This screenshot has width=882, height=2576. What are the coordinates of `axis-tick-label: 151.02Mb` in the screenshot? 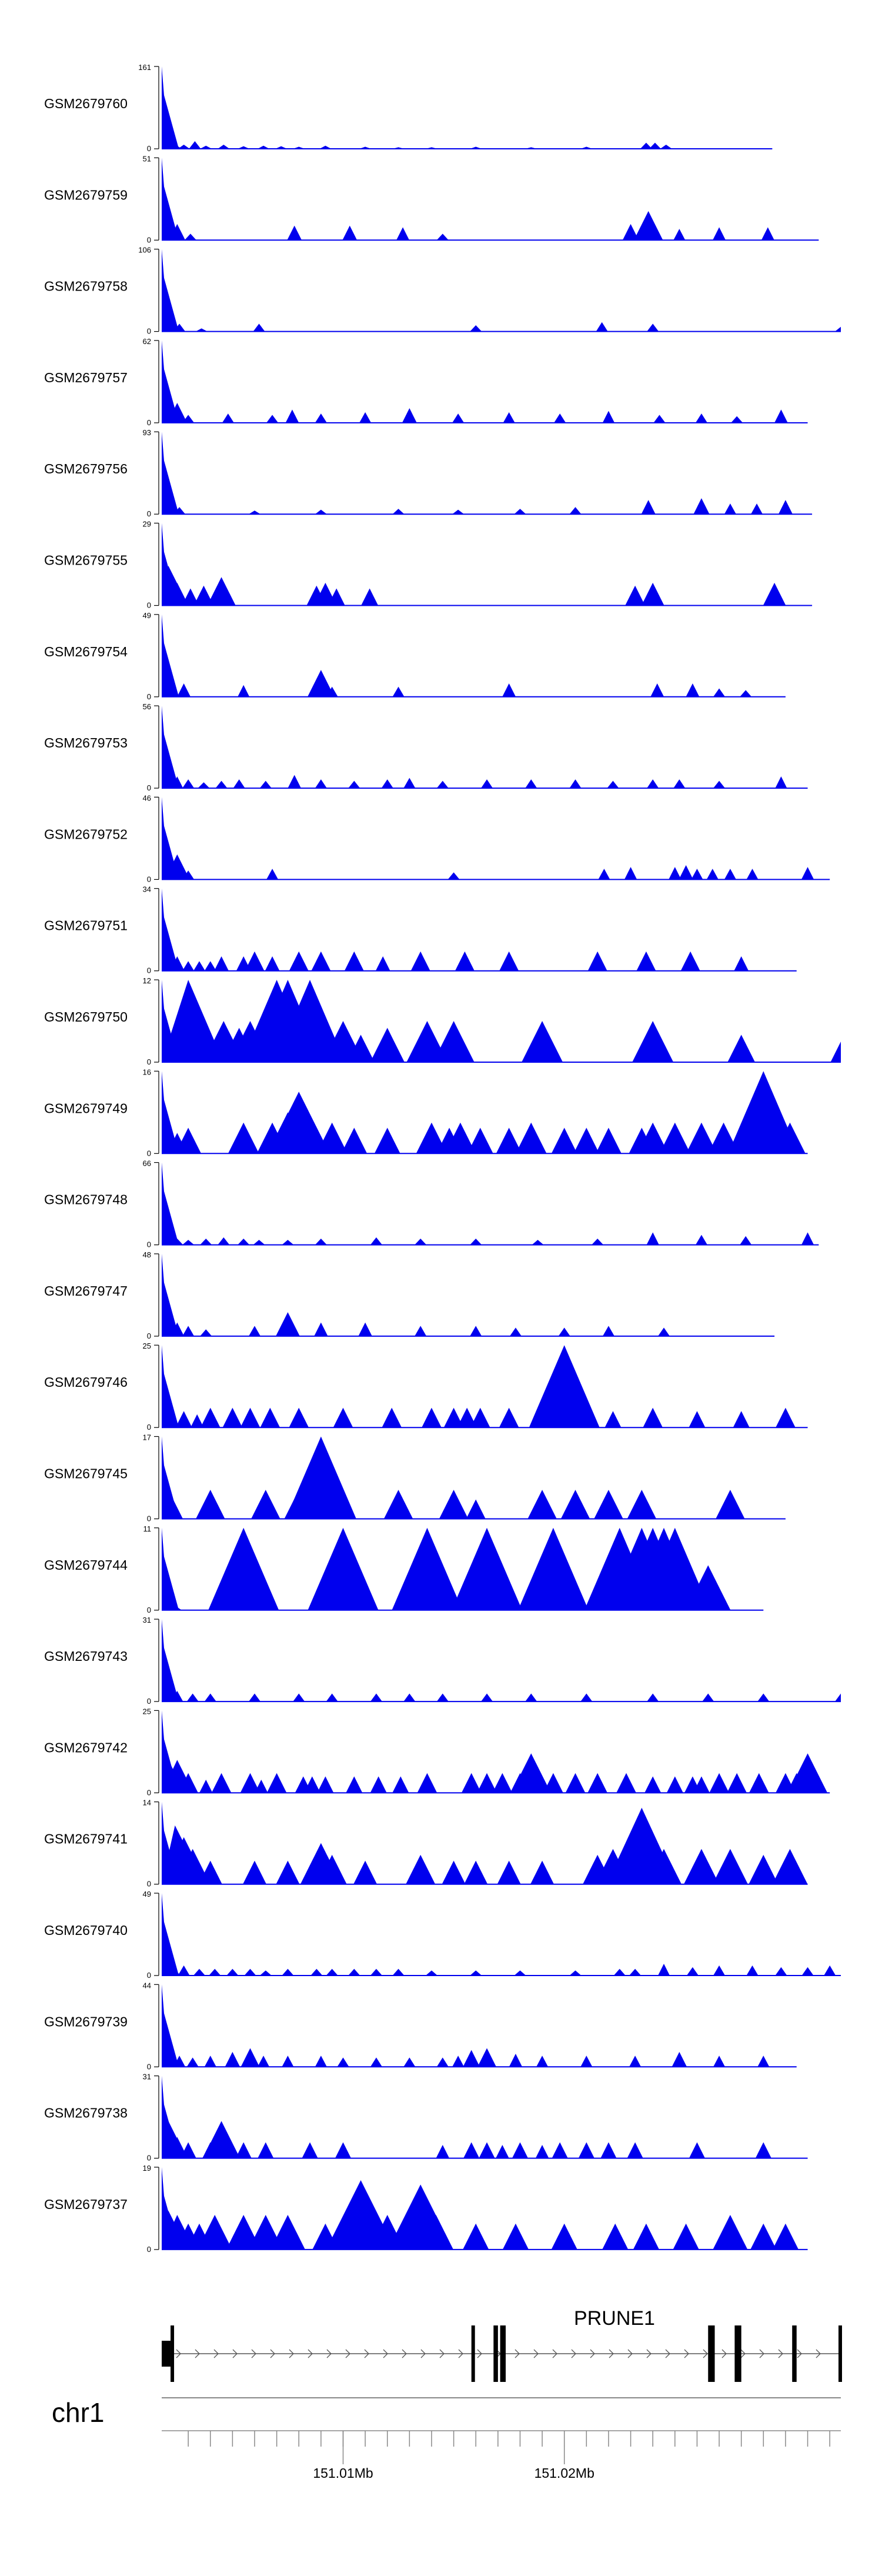 It's located at (564, 2473).